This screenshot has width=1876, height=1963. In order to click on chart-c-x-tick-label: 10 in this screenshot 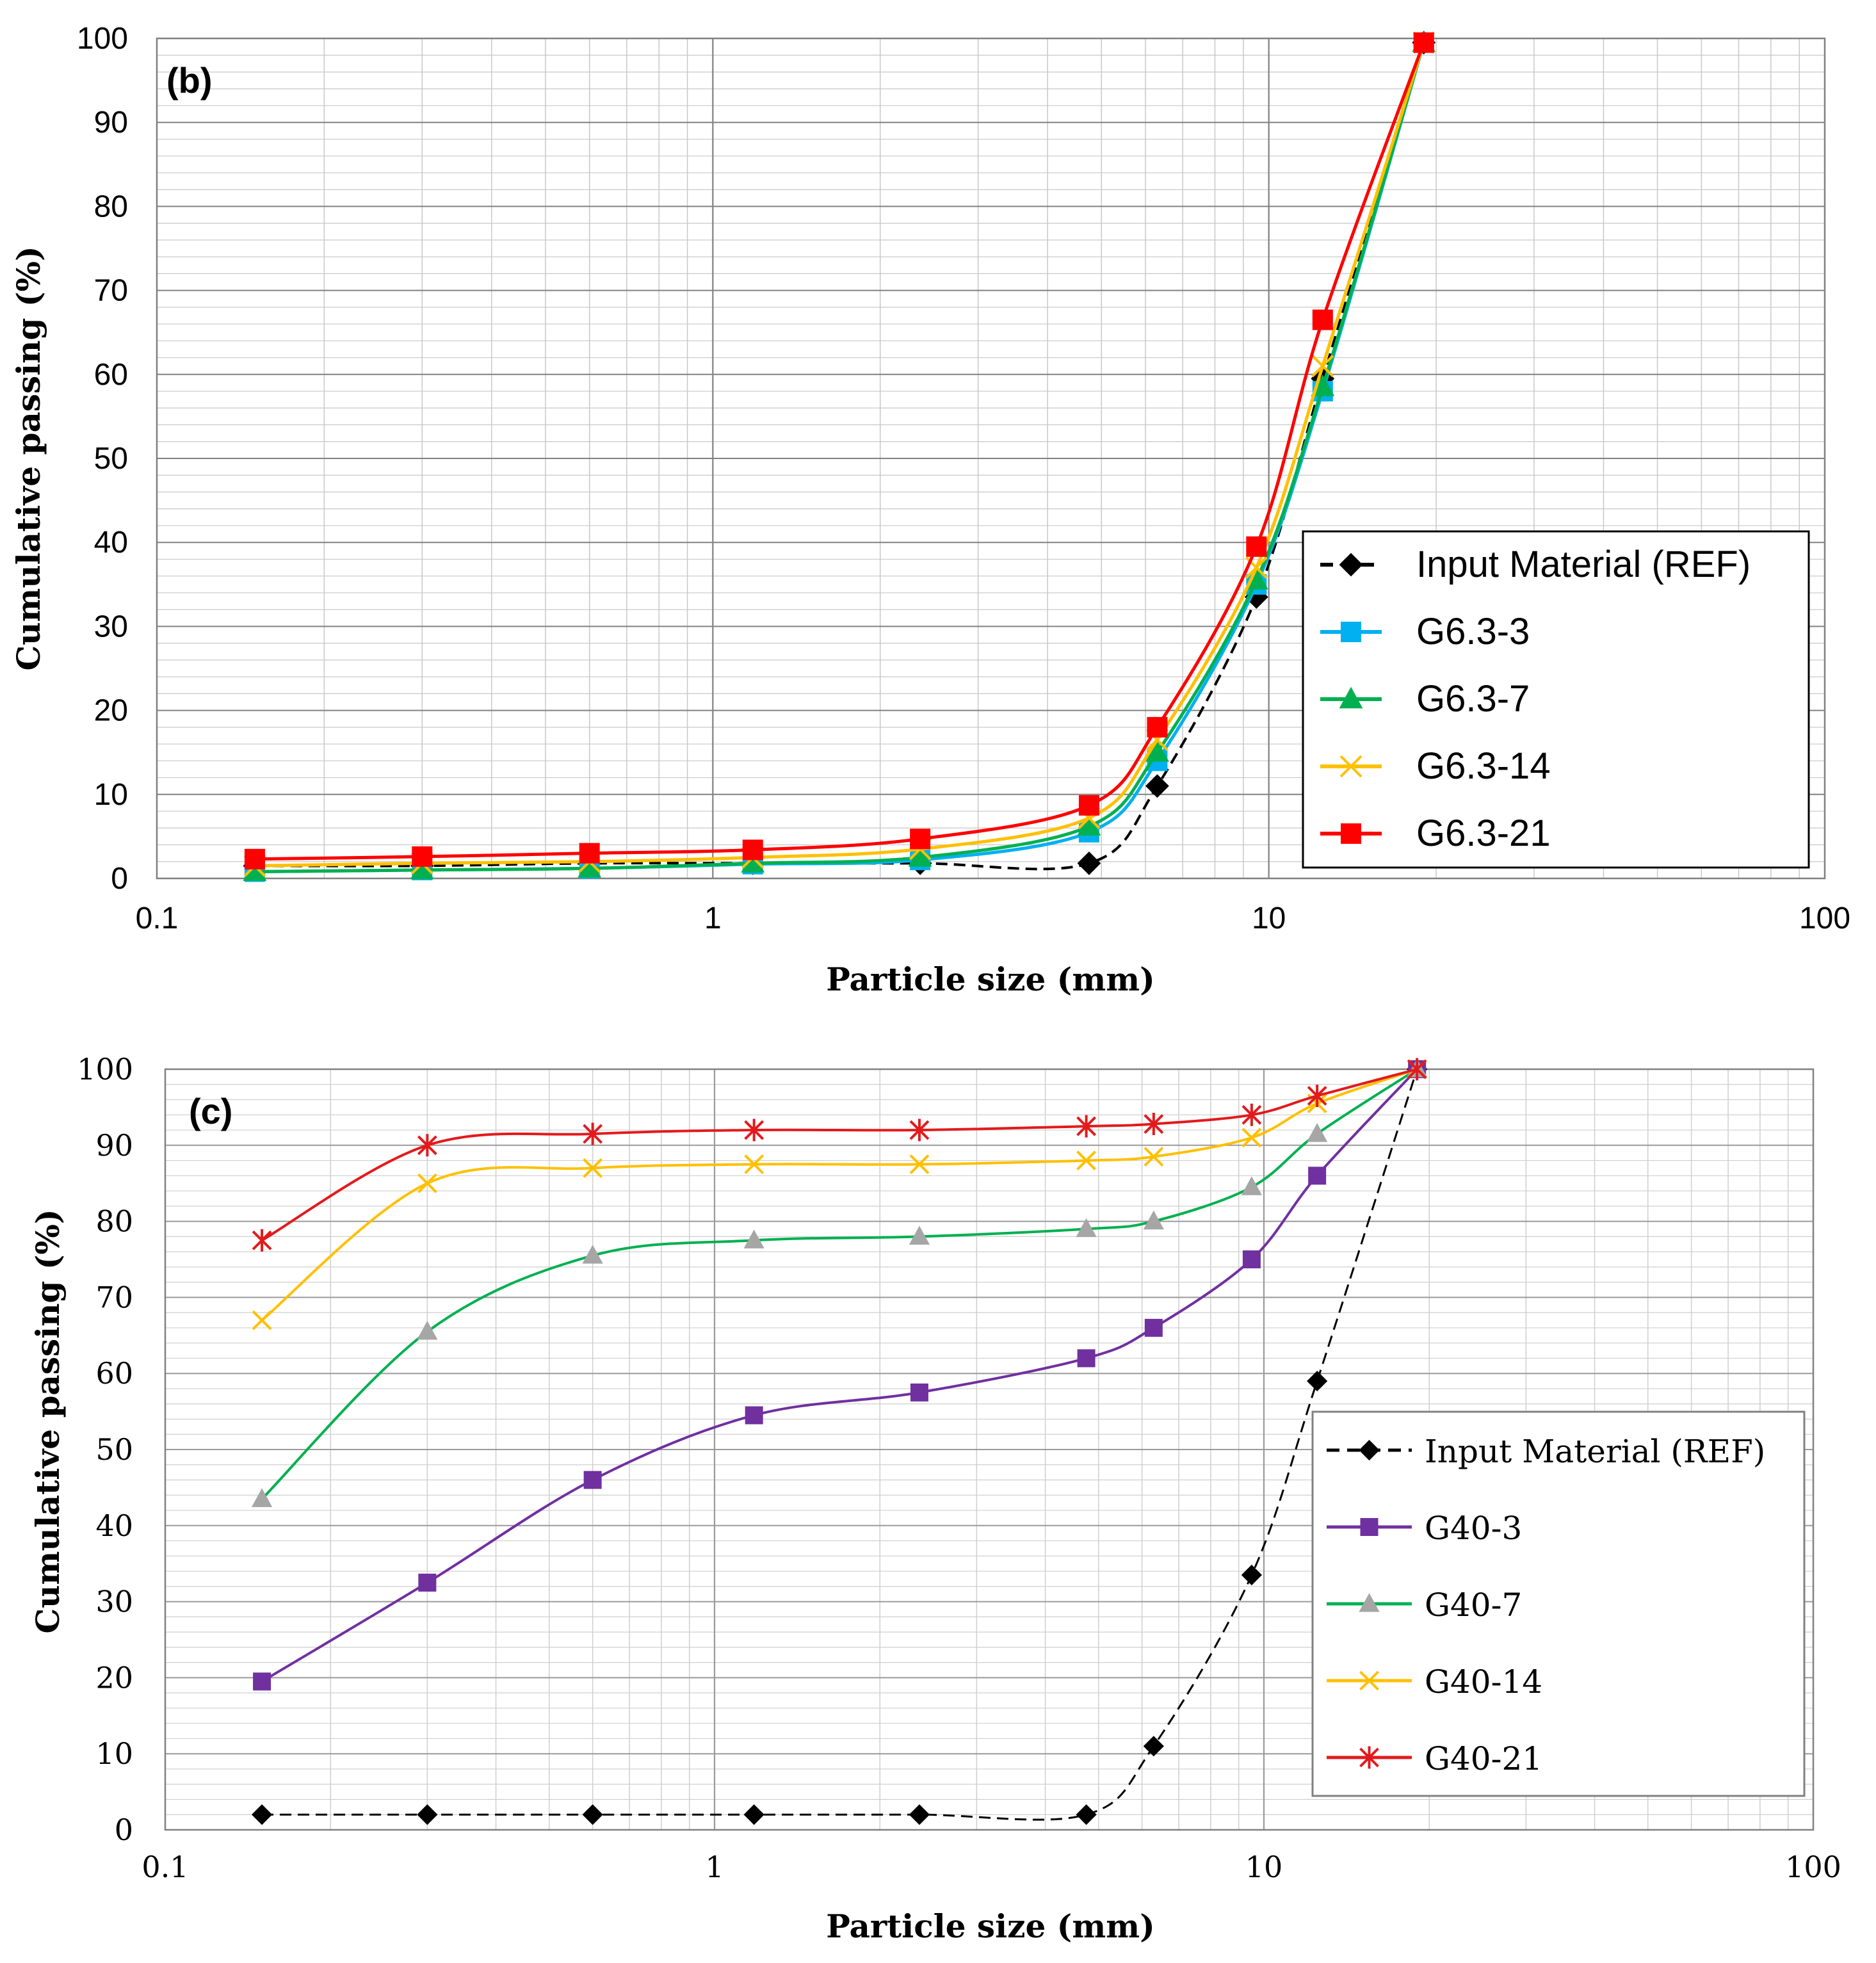, I will do `click(1264, 1867)`.